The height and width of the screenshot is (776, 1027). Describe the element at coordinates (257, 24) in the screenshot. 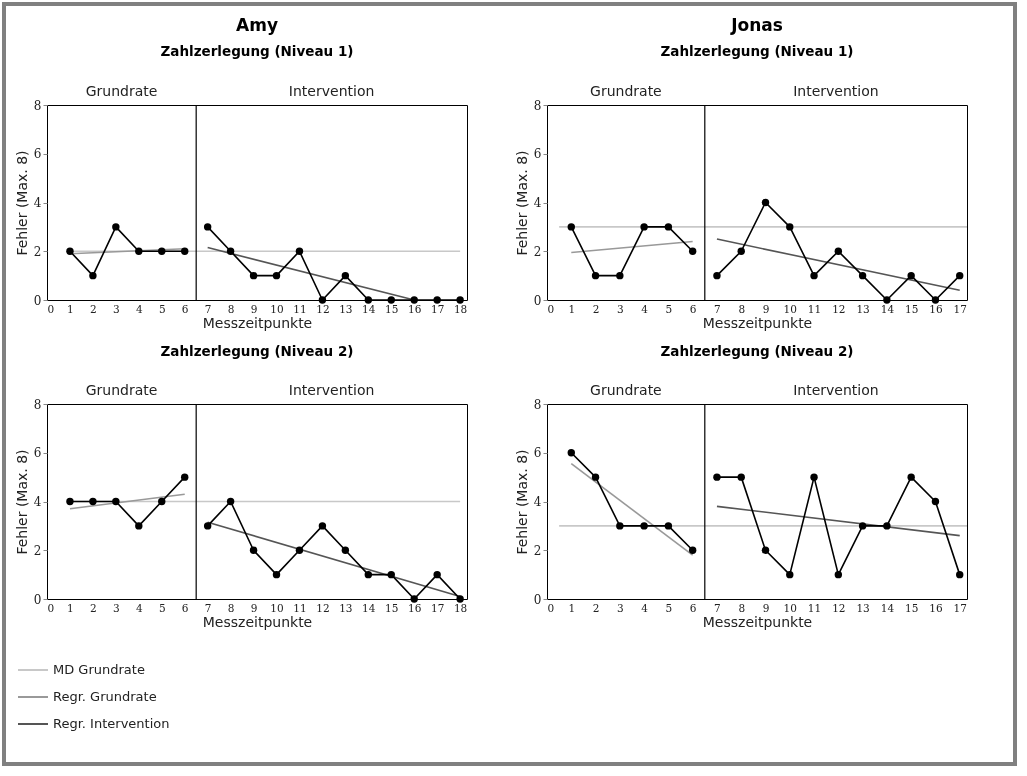

I see `chart-title: Amy` at that location.